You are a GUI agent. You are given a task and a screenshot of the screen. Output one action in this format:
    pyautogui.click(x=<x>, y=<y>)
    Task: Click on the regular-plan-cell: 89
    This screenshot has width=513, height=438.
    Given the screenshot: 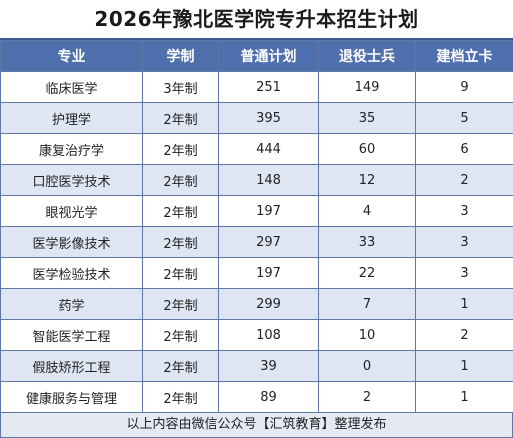 What is the action you would take?
    pyautogui.click(x=269, y=397)
    